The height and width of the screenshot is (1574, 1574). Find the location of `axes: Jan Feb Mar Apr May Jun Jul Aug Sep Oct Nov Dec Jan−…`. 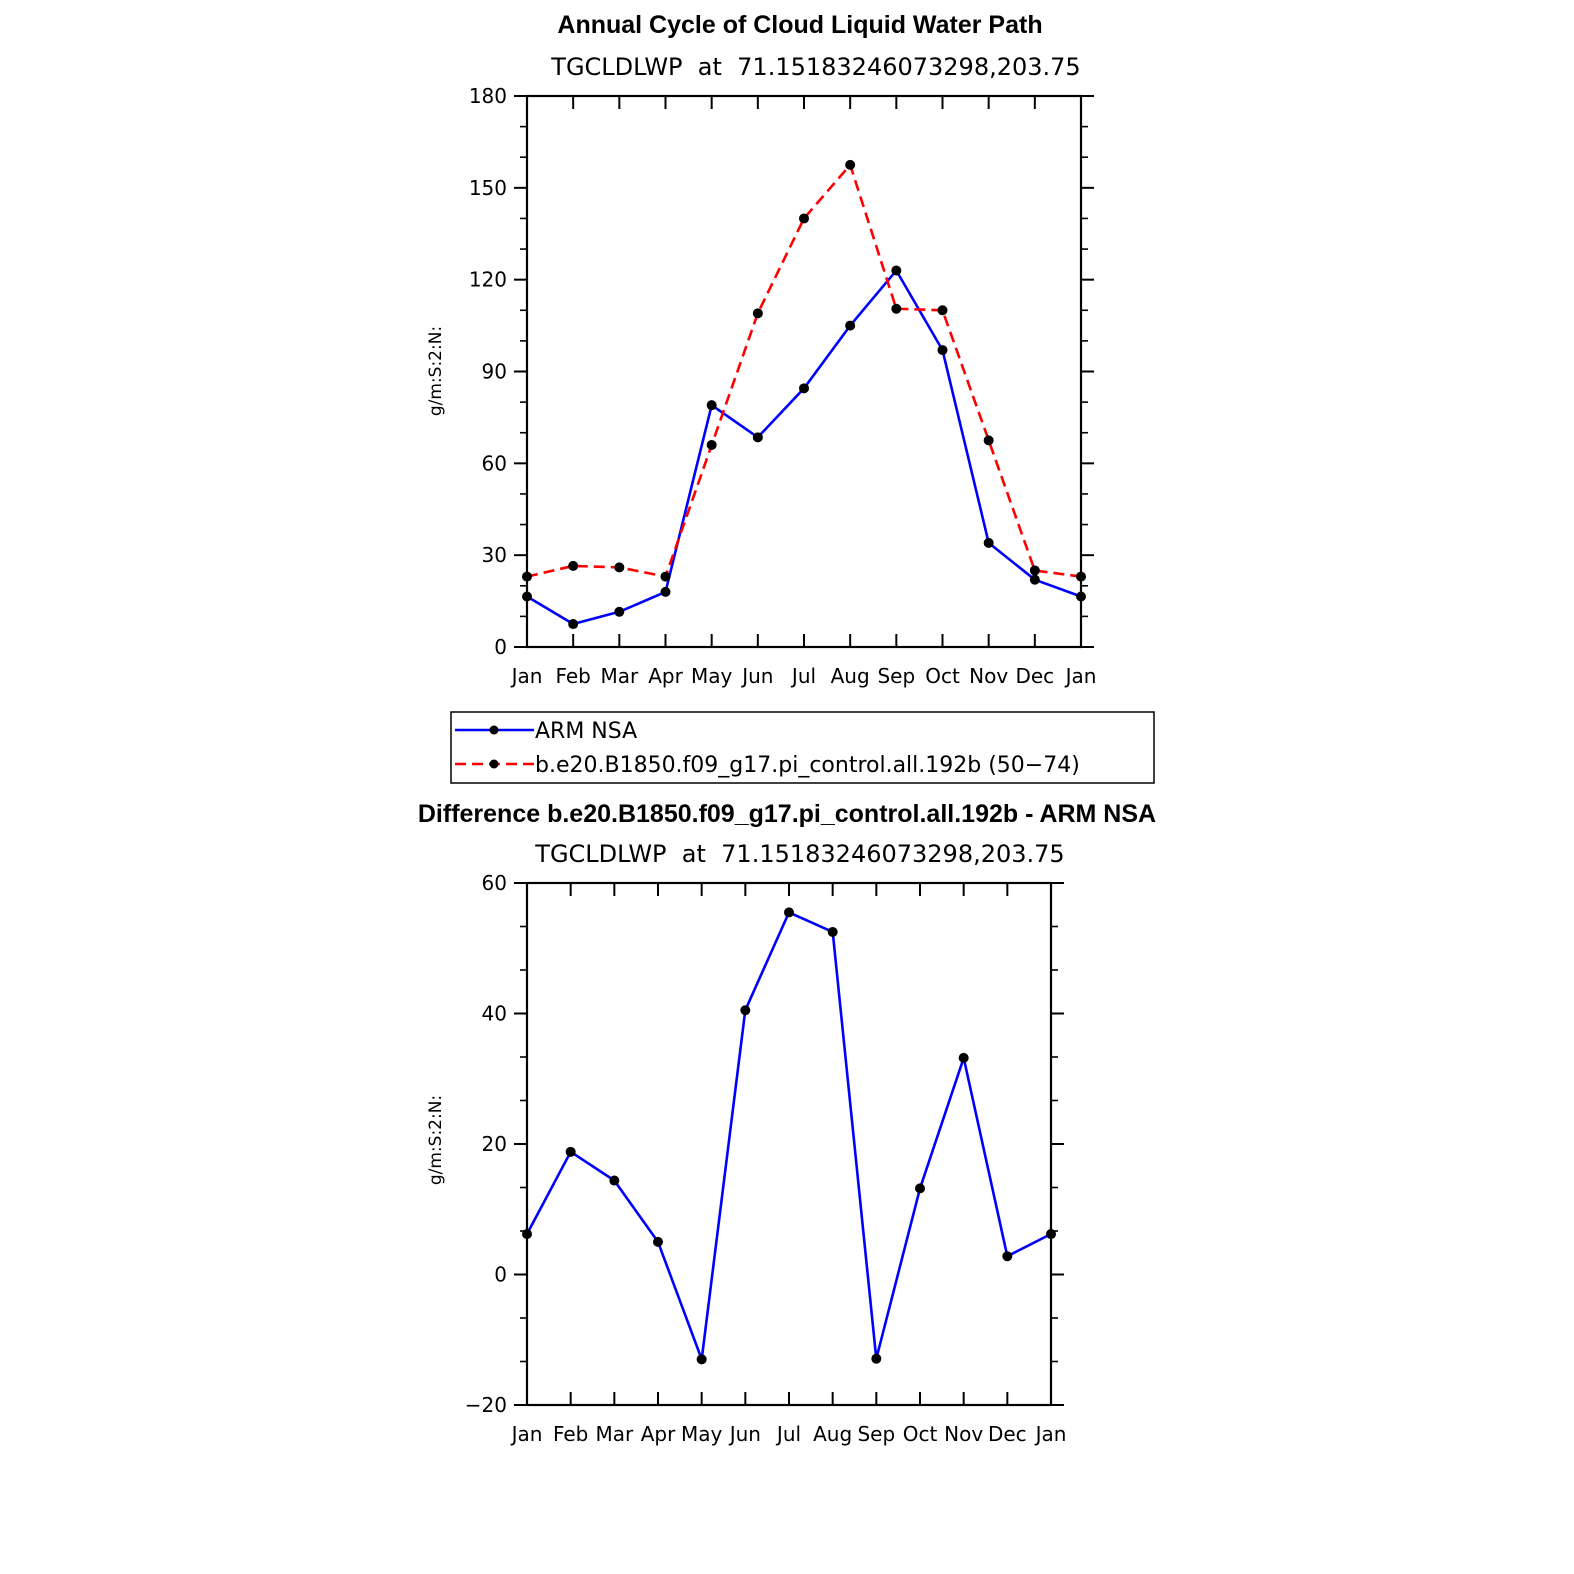

axes: Jan Feb Mar Apr May Jun Jul Aug Sep Oct Nov Dec Jan−… is located at coordinates (766, 1158).